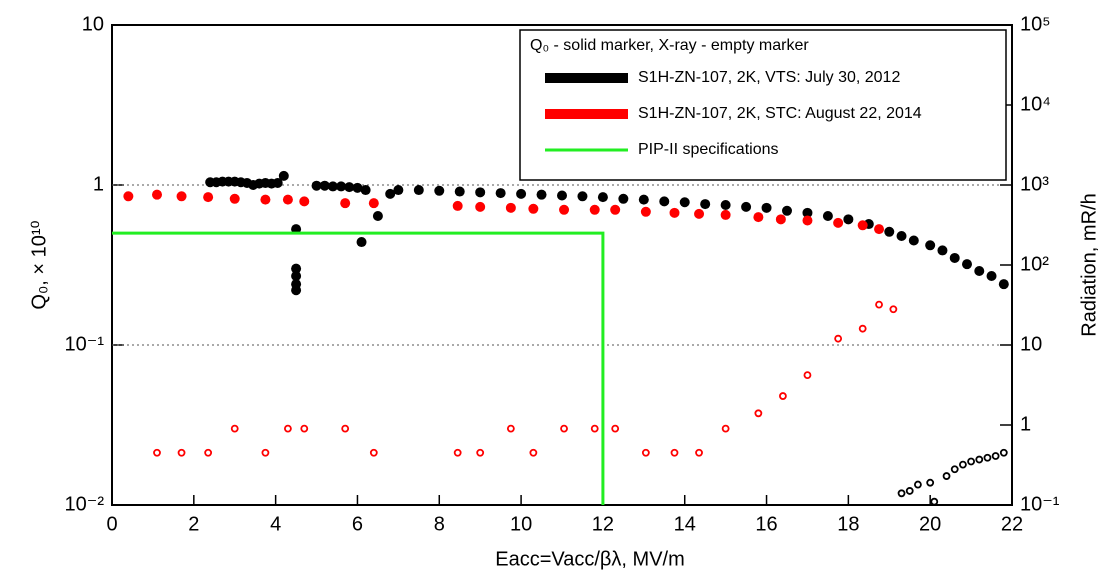 The image size is (1102, 585). Describe the element at coordinates (930, 524) in the screenshot. I see `x-tick-label: 20` at that location.